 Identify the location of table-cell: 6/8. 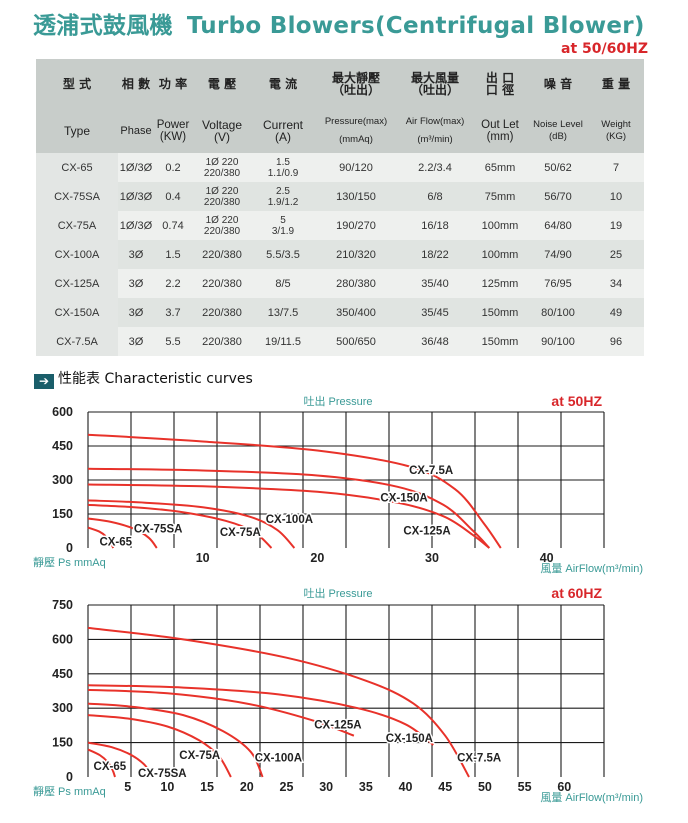
(435, 196).